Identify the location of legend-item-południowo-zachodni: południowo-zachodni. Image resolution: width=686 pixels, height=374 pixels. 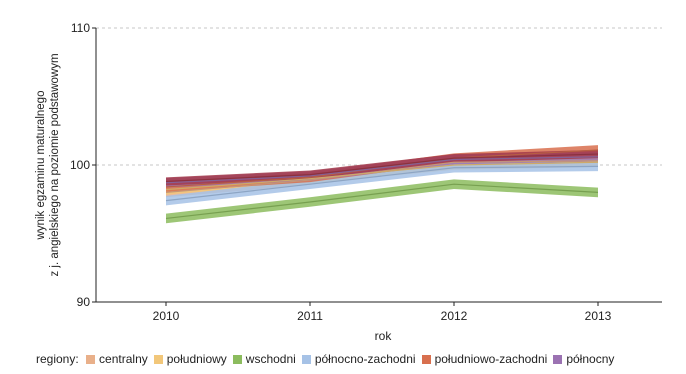
(484, 359).